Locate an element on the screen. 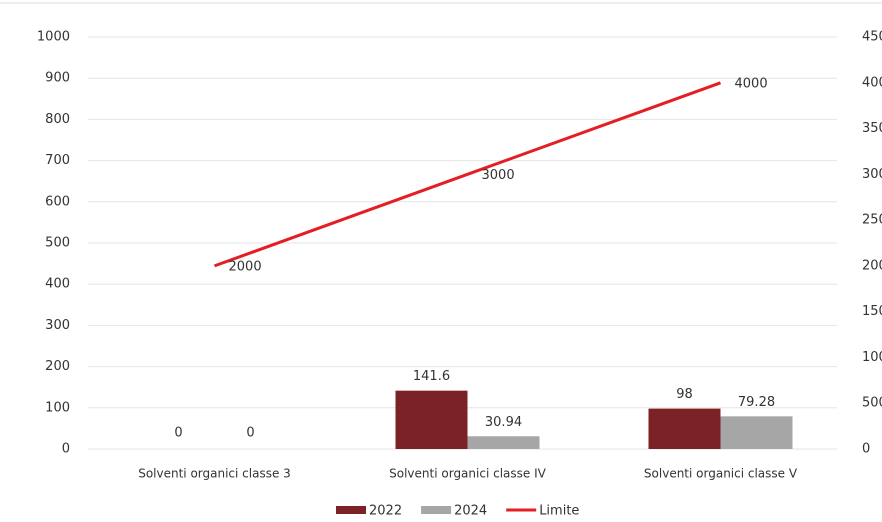 The width and height of the screenshot is (882, 522). data-label: 30.94 is located at coordinates (503, 422).